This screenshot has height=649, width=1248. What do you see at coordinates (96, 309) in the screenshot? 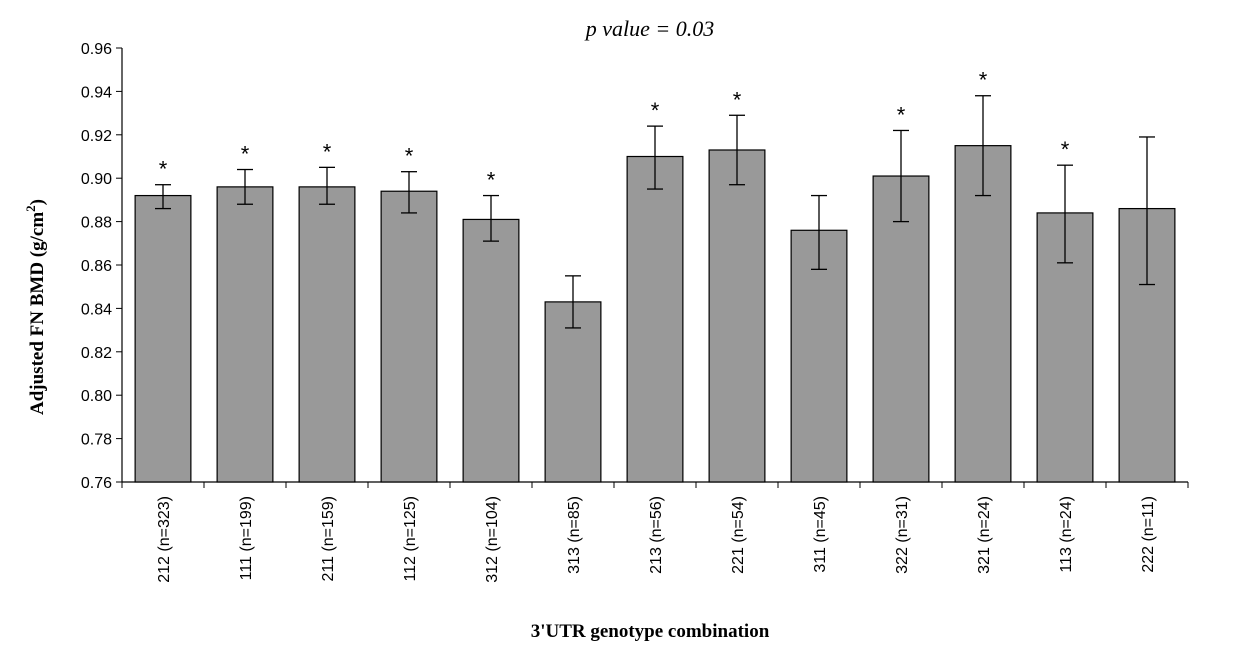
I see `y-tick-label: 0.84` at bounding box center [96, 309].